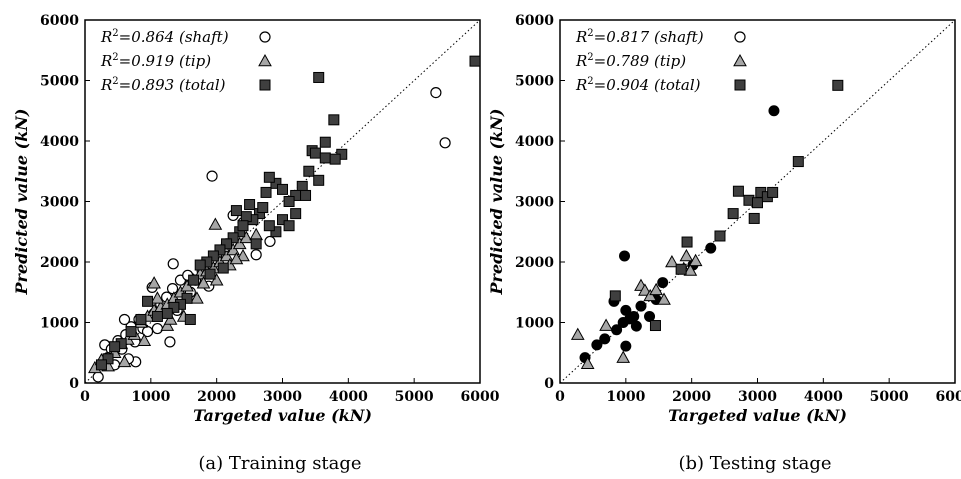  What do you see at coordinates (534, 82) in the screenshot?
I see `y-tick-label: 5000` at bounding box center [534, 82].